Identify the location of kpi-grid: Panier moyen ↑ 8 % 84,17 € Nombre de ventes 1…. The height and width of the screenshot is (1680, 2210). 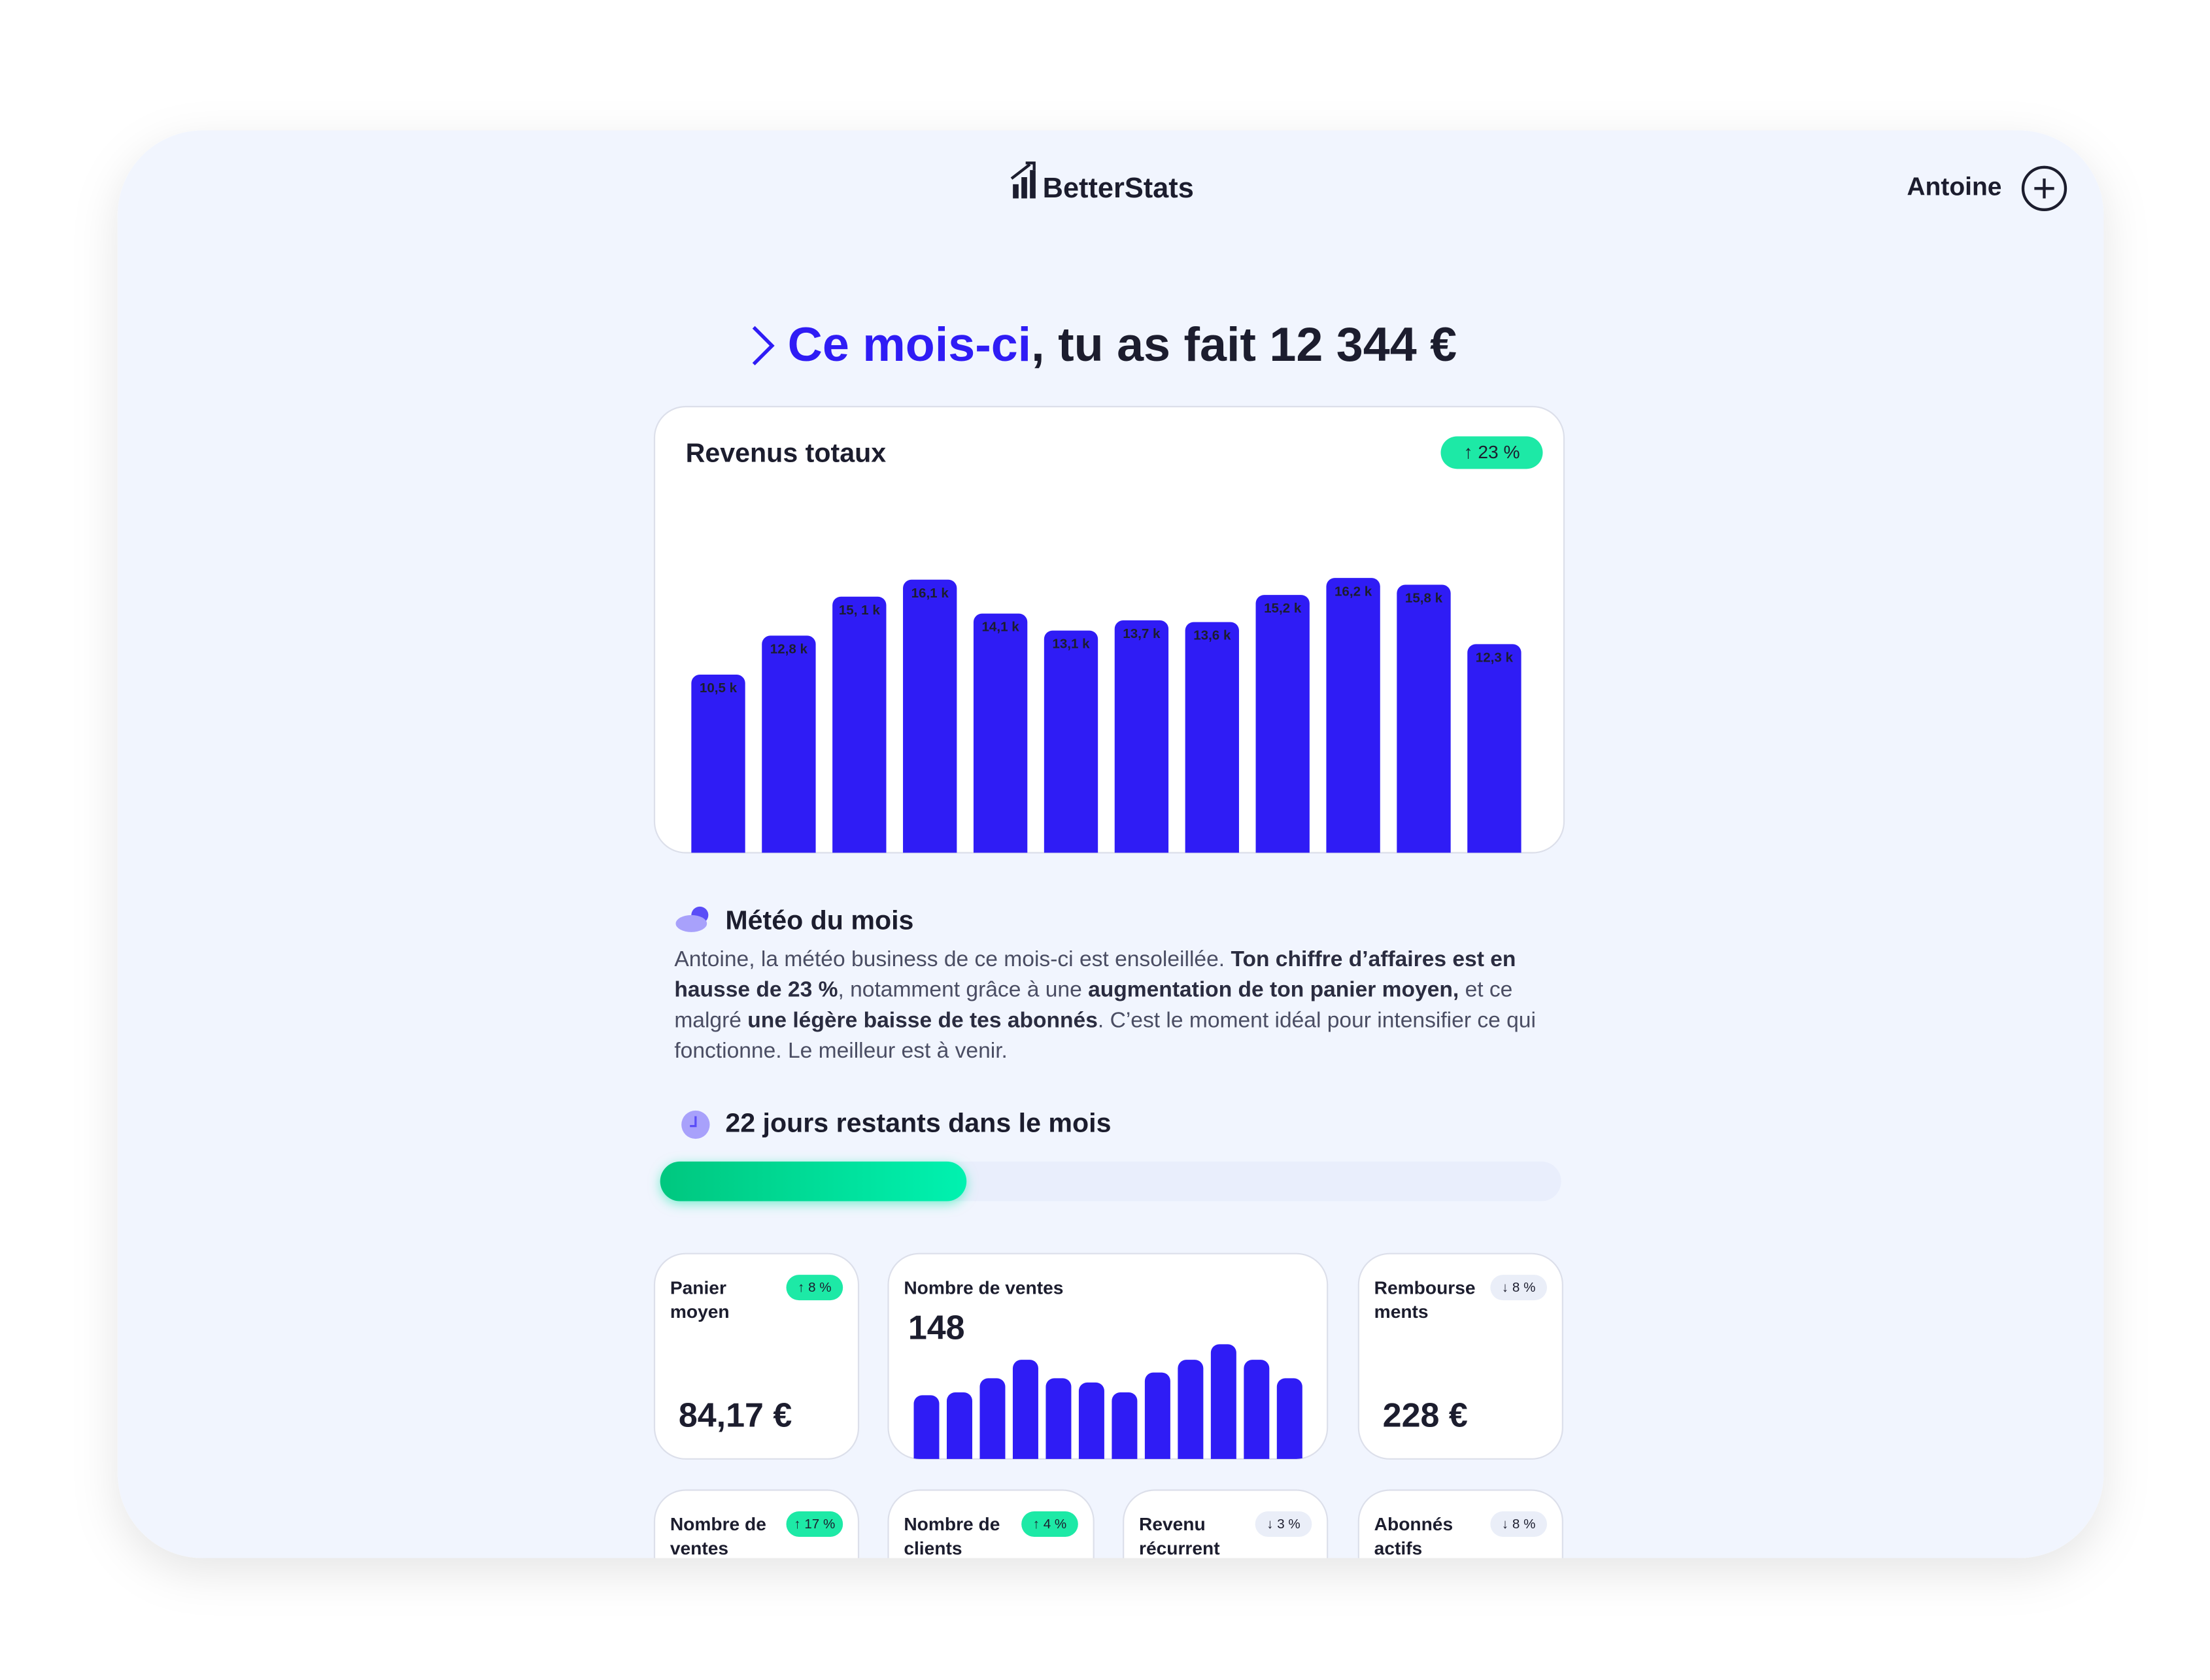
(1108, 1449).